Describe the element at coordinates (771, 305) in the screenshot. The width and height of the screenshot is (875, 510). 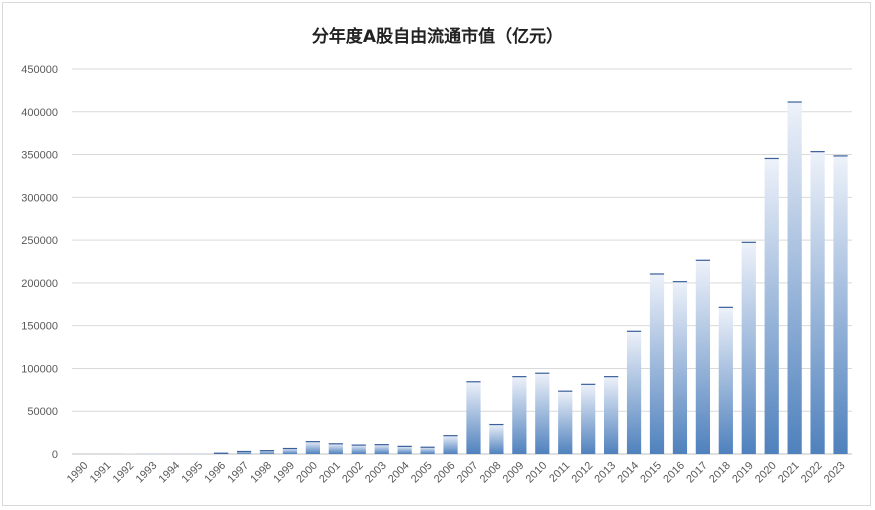
I see `bar-2020` at that location.